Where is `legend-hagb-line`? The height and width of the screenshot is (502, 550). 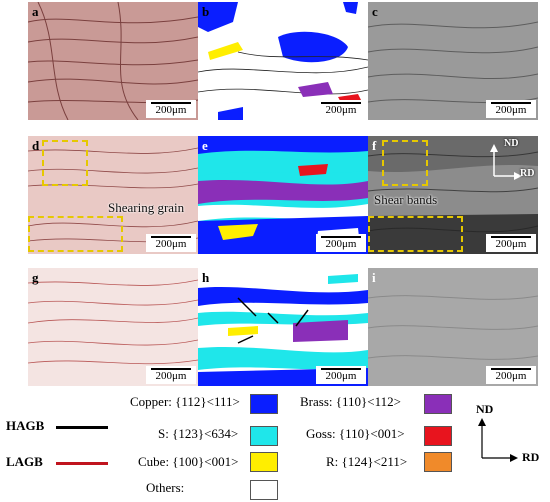
legend-hagb-line is located at coordinates (82, 427).